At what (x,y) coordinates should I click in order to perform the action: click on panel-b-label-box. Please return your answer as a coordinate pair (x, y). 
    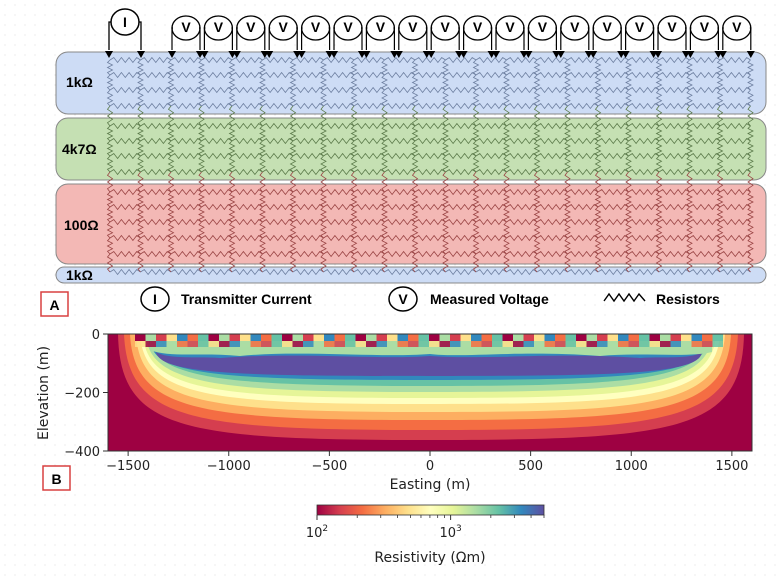
    Looking at the image, I should click on (56, 478).